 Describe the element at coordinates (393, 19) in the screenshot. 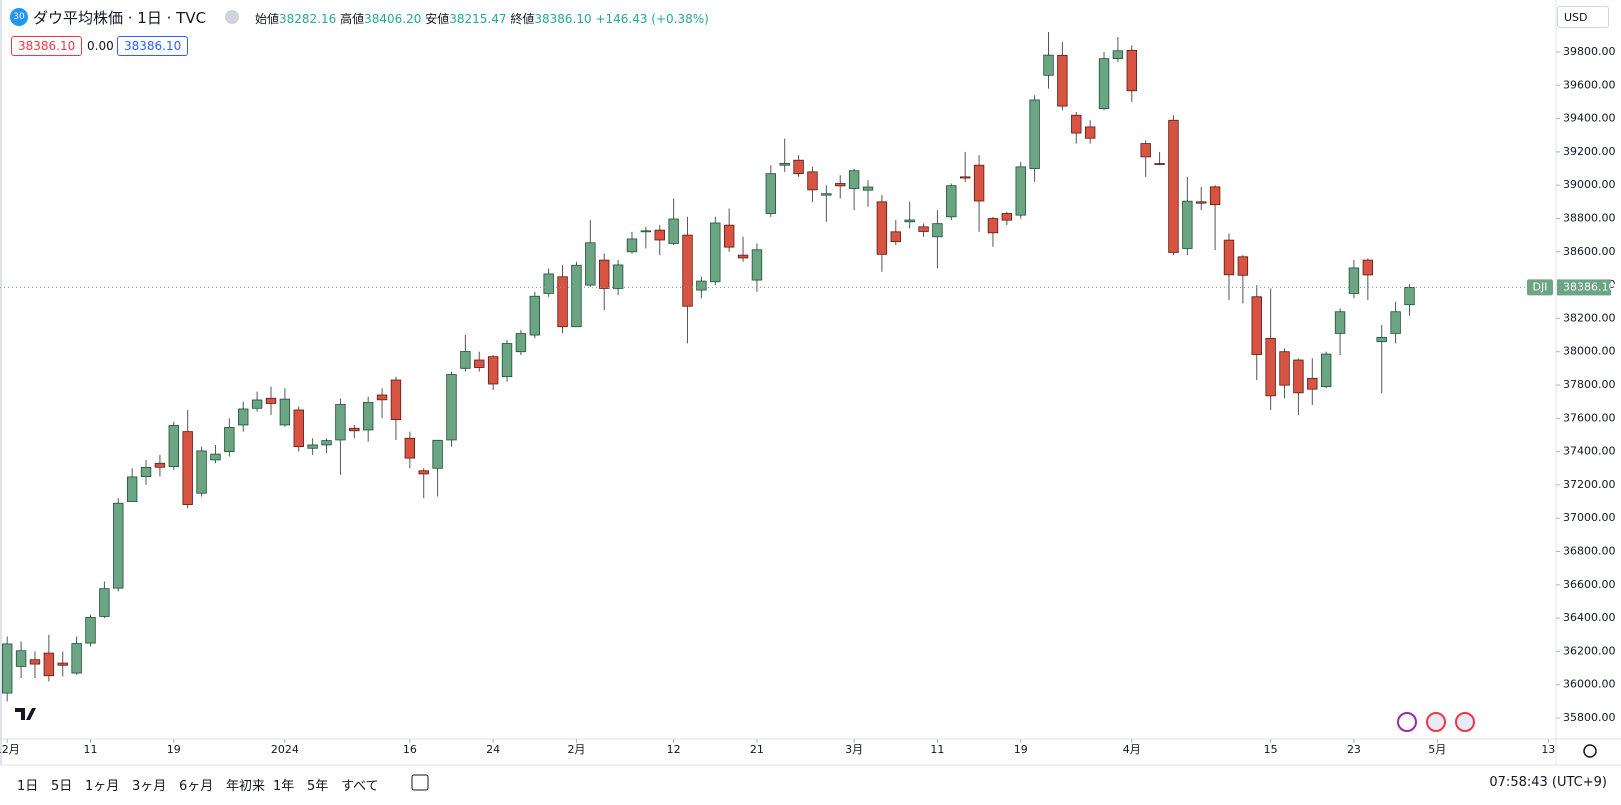

I see `ohlc-value: 38406.20` at that location.